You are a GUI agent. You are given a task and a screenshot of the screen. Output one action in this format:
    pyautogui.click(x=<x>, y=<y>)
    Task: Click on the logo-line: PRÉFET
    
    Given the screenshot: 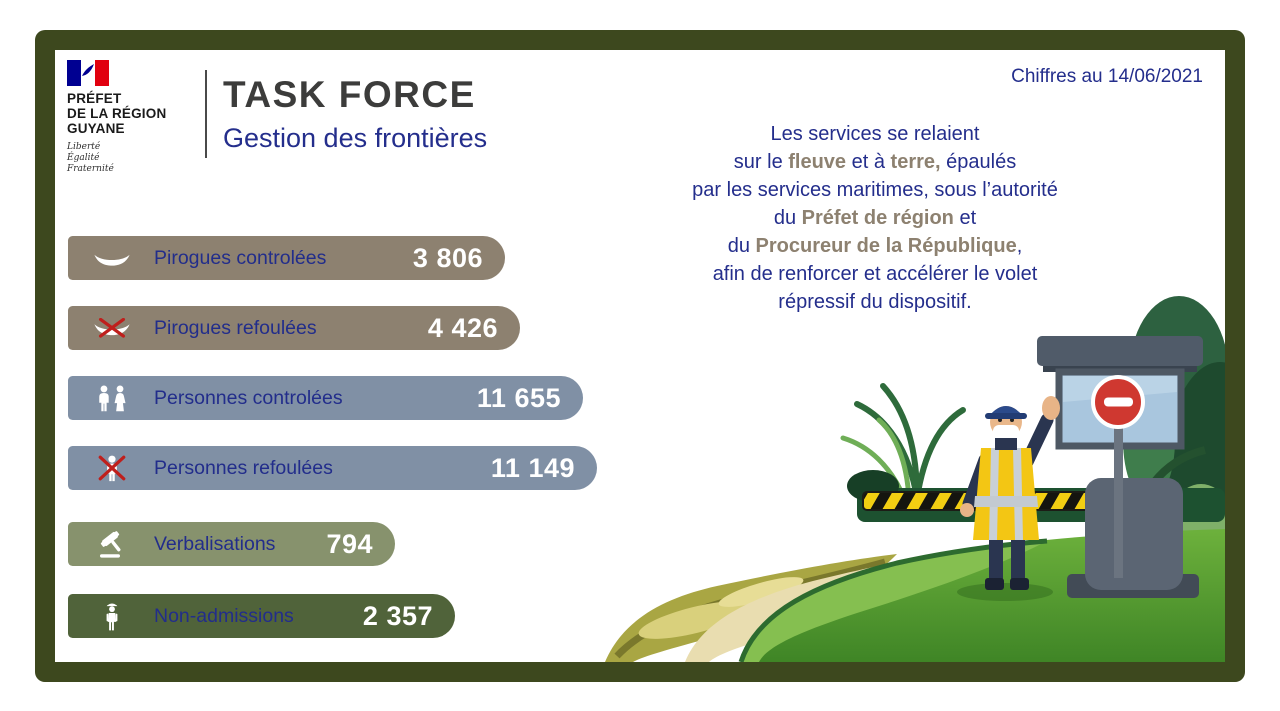 What is the action you would take?
    pyautogui.click(x=94, y=98)
    